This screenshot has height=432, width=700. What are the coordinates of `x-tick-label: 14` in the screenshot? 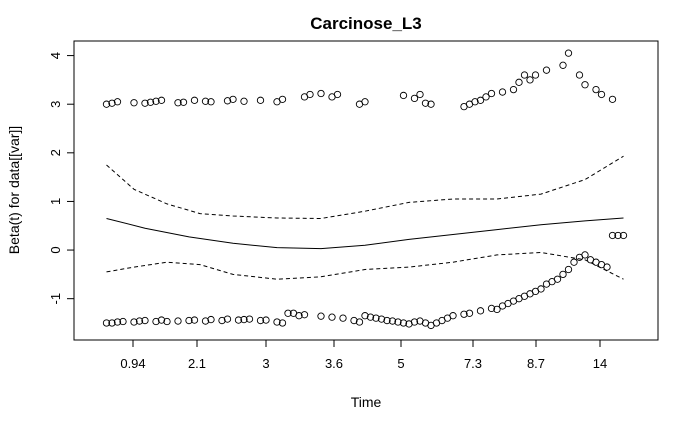 It's located at (600, 363).